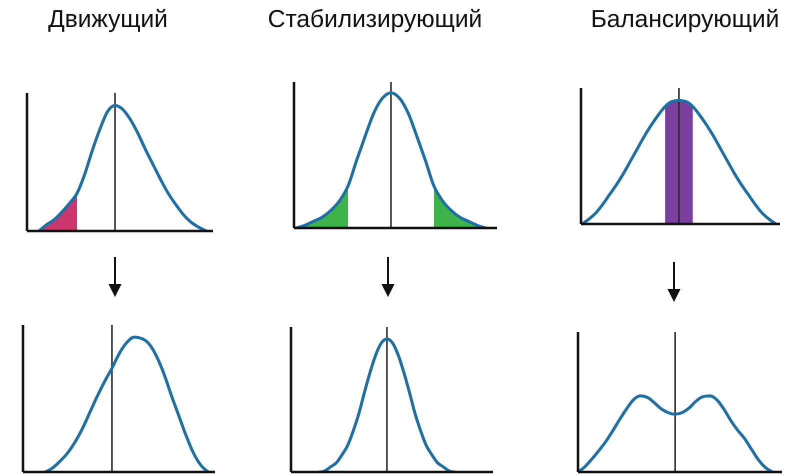  What do you see at coordinates (375, 20) in the screenshot?
I see `chart-title: Стабилизирующий` at bounding box center [375, 20].